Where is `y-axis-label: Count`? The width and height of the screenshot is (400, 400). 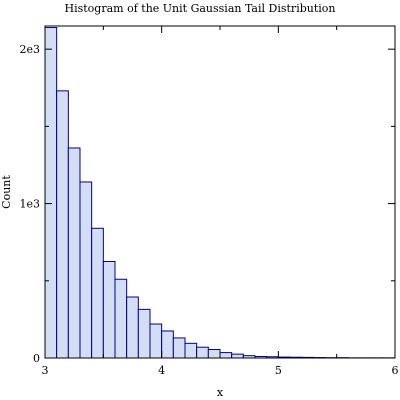
y-axis-label: Count is located at coordinates (6, 192).